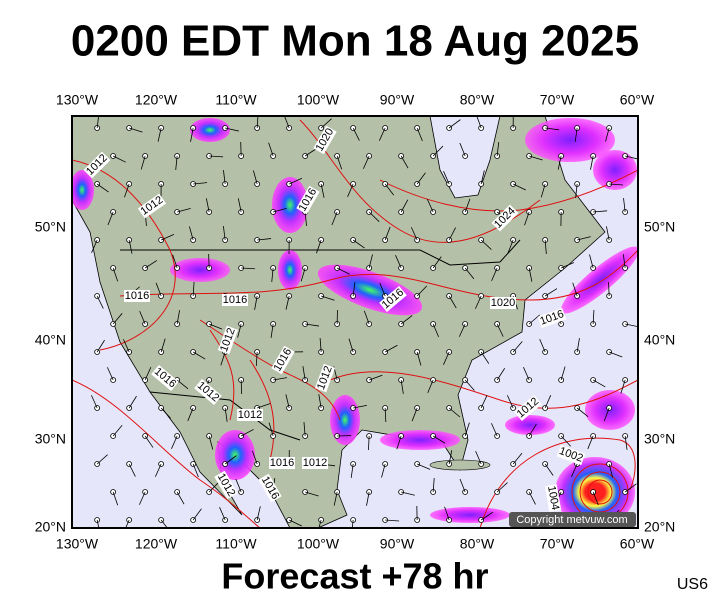 This screenshot has height=600, width=711. Describe the element at coordinates (355, 41) in the screenshot. I see `title: 0200 EDT Mon 18 Aug 2025` at that location.